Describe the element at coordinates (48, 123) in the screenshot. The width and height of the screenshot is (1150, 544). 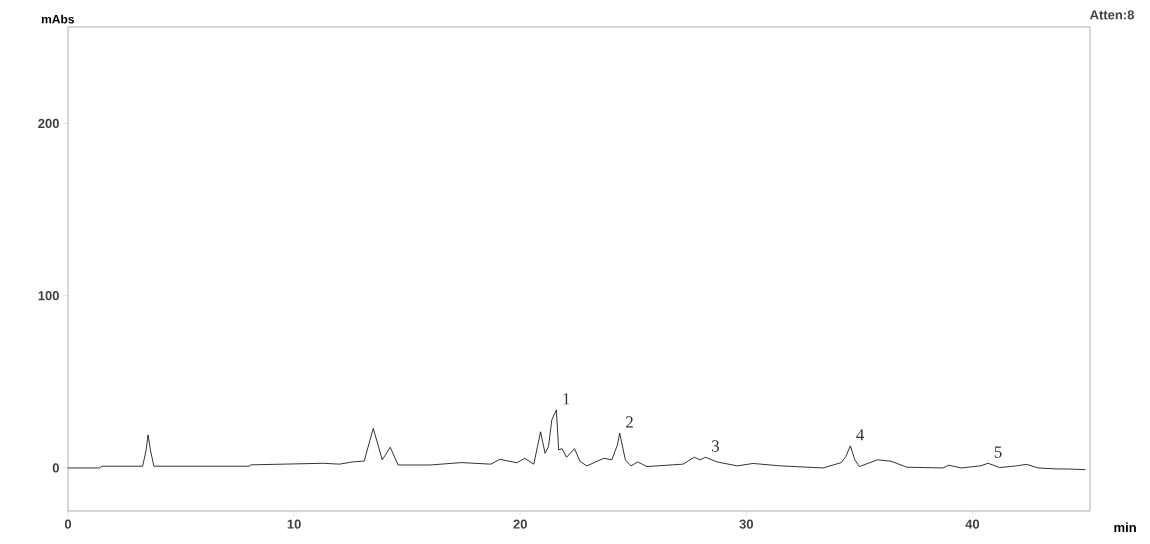
I see `y-tick-label: 200` at that location.